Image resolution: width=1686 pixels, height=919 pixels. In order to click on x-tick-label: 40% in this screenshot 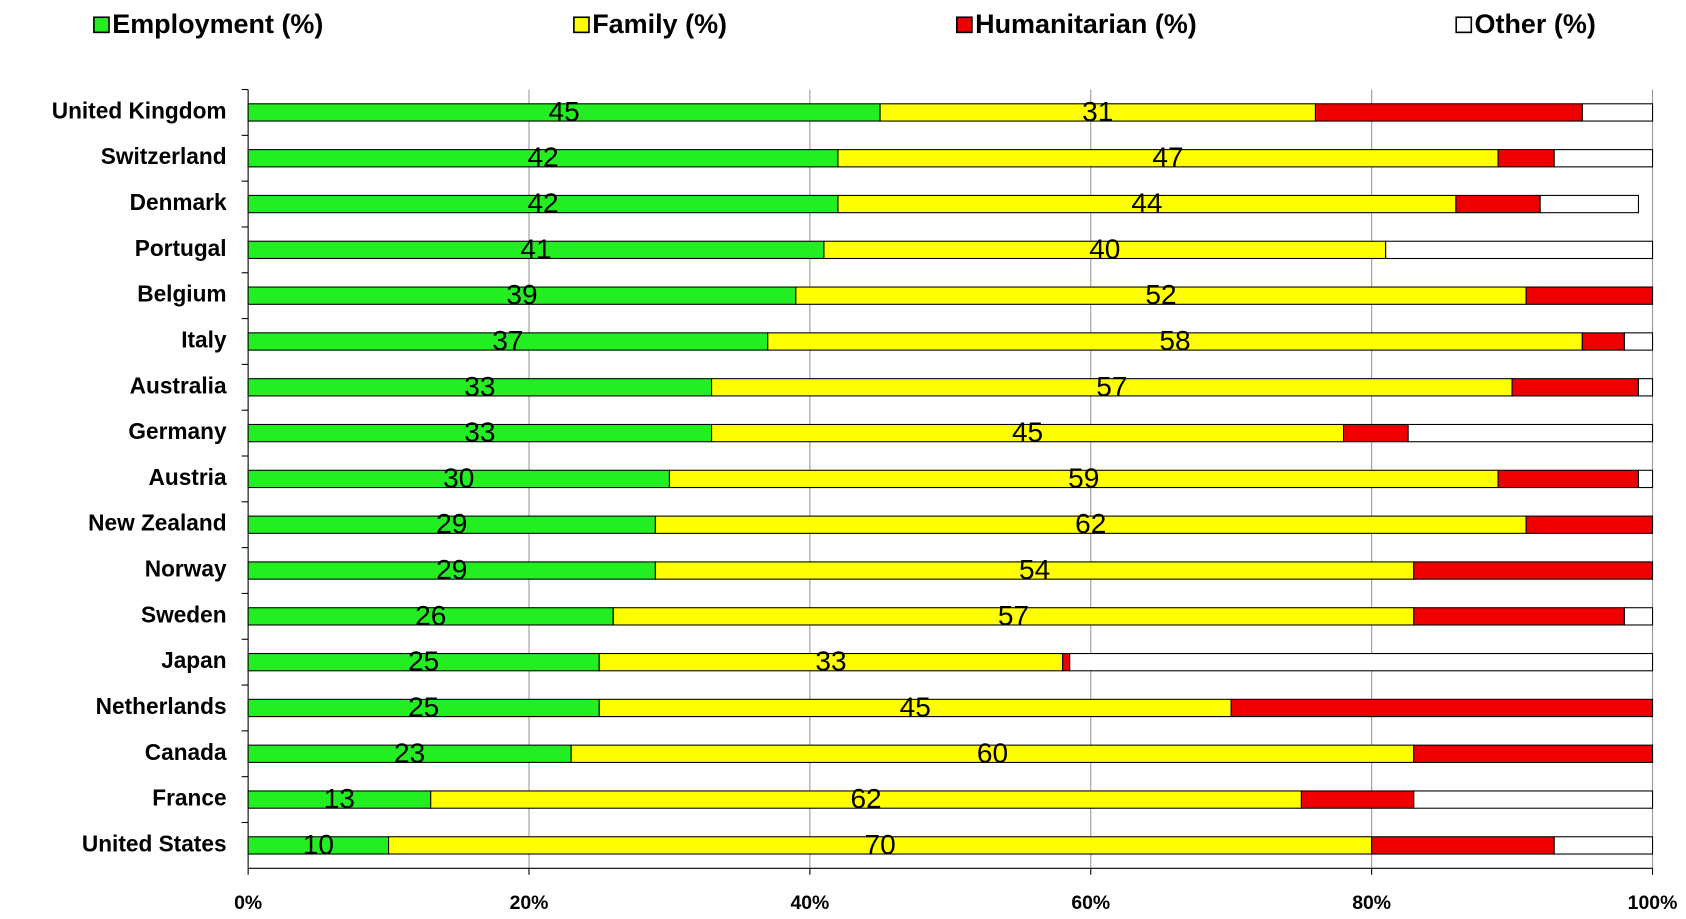, I will do `click(809, 903)`.